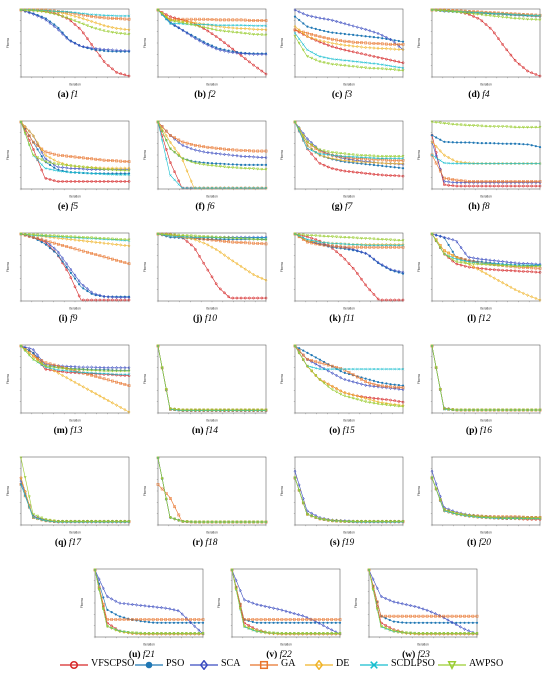  Describe the element at coordinates (479, 207) in the screenshot. I see `panel-caption: (h) f8` at that location.